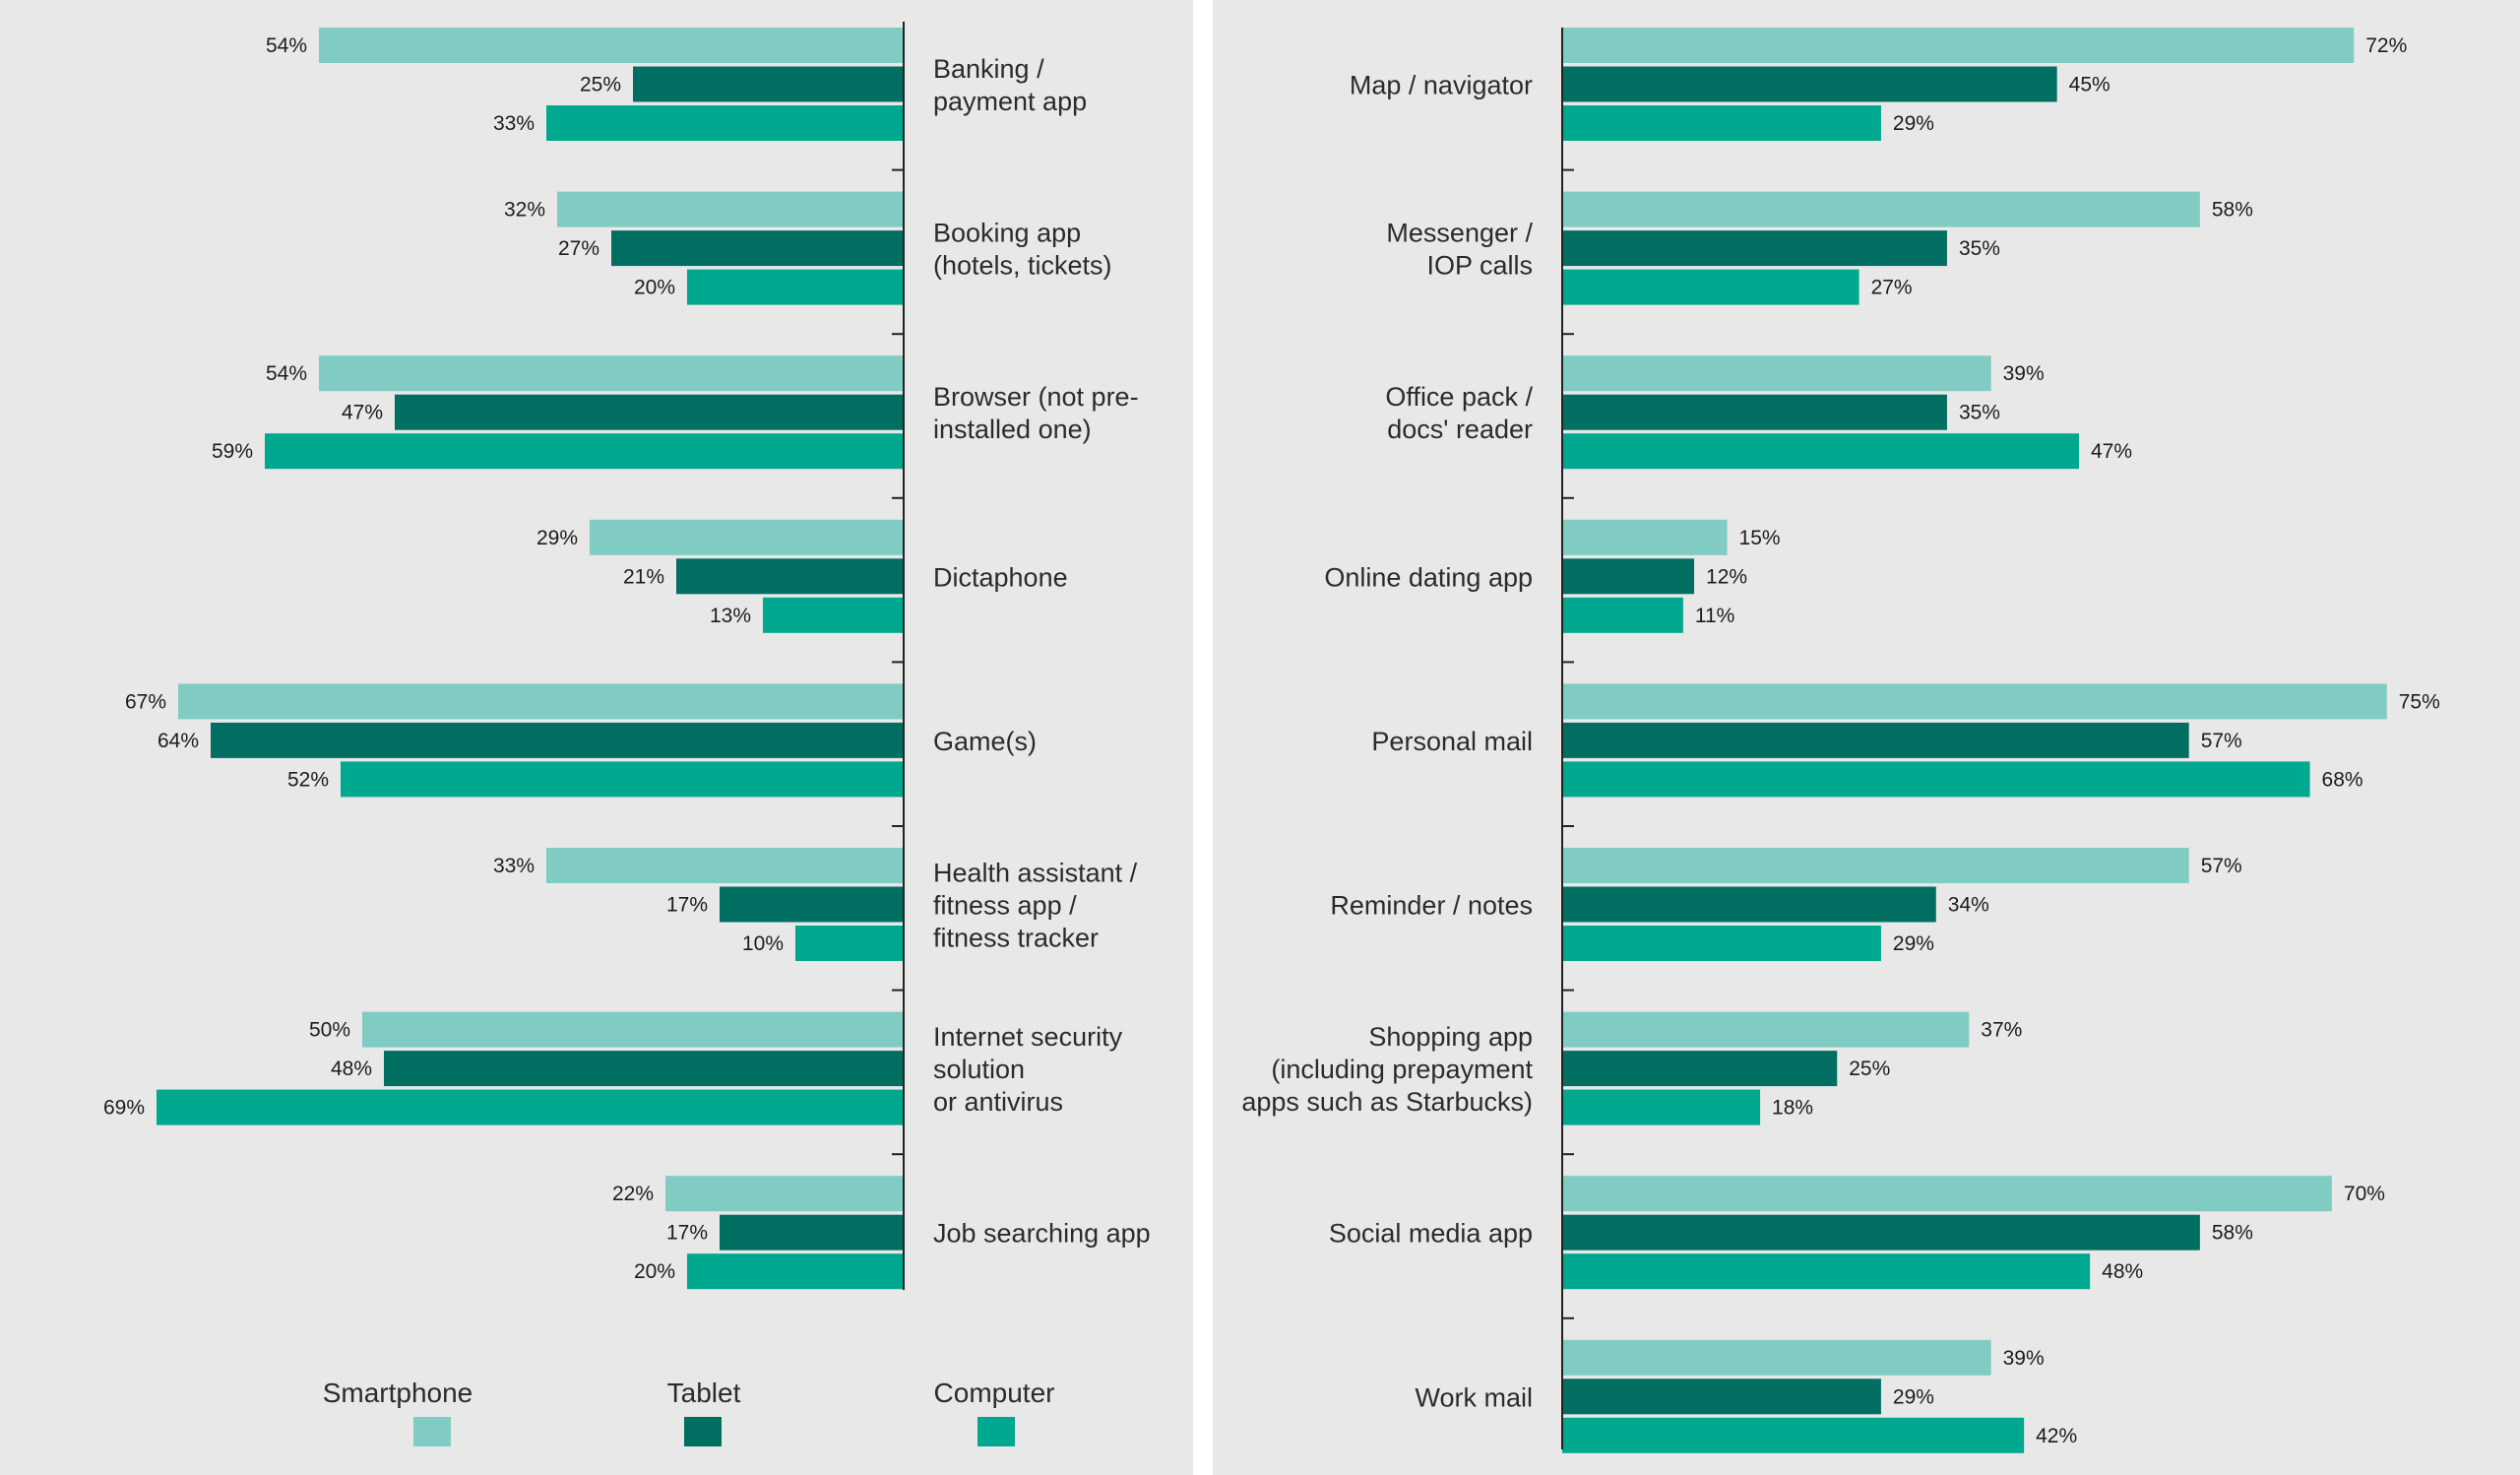 The image size is (2520, 1475). What do you see at coordinates (145, 702) in the screenshot?
I see `data-label: 67%` at bounding box center [145, 702].